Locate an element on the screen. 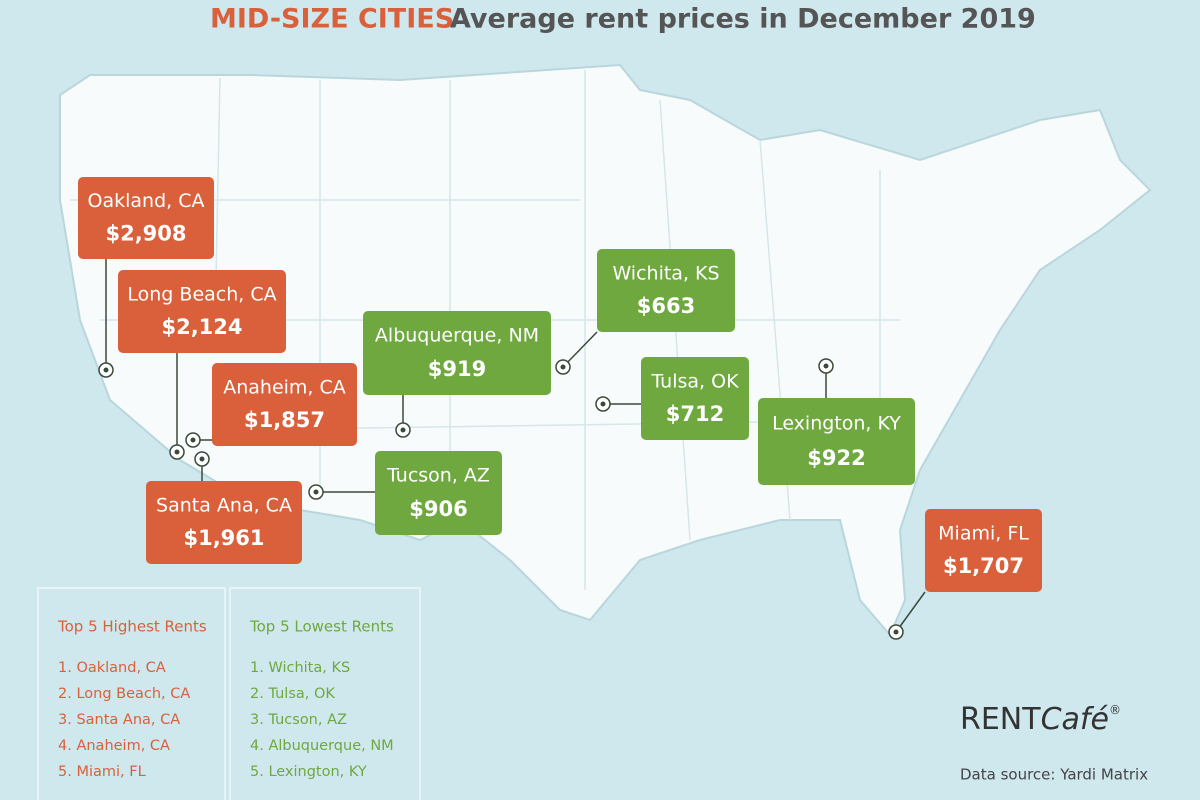  list-item: 4. Albuquerque, NM is located at coordinates (322, 746).